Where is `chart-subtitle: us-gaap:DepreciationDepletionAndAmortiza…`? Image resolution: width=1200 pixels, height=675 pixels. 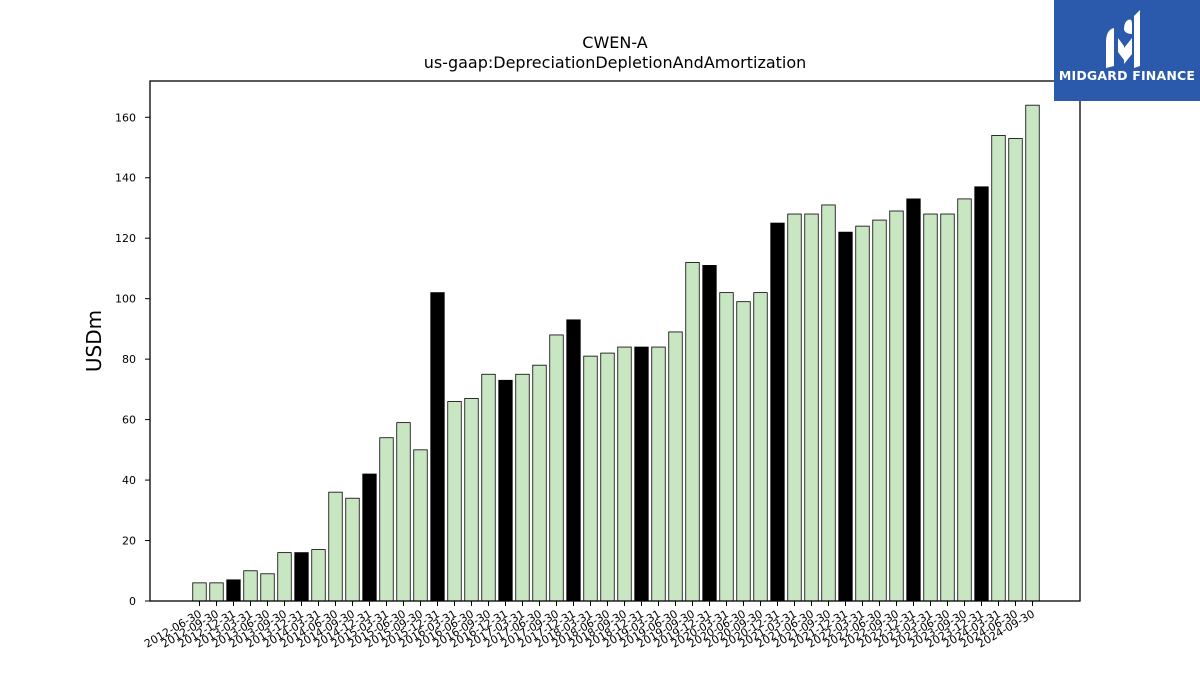
chart-subtitle: us-gaap:DepreciationDepletionAndAmortiza… is located at coordinates (615, 62).